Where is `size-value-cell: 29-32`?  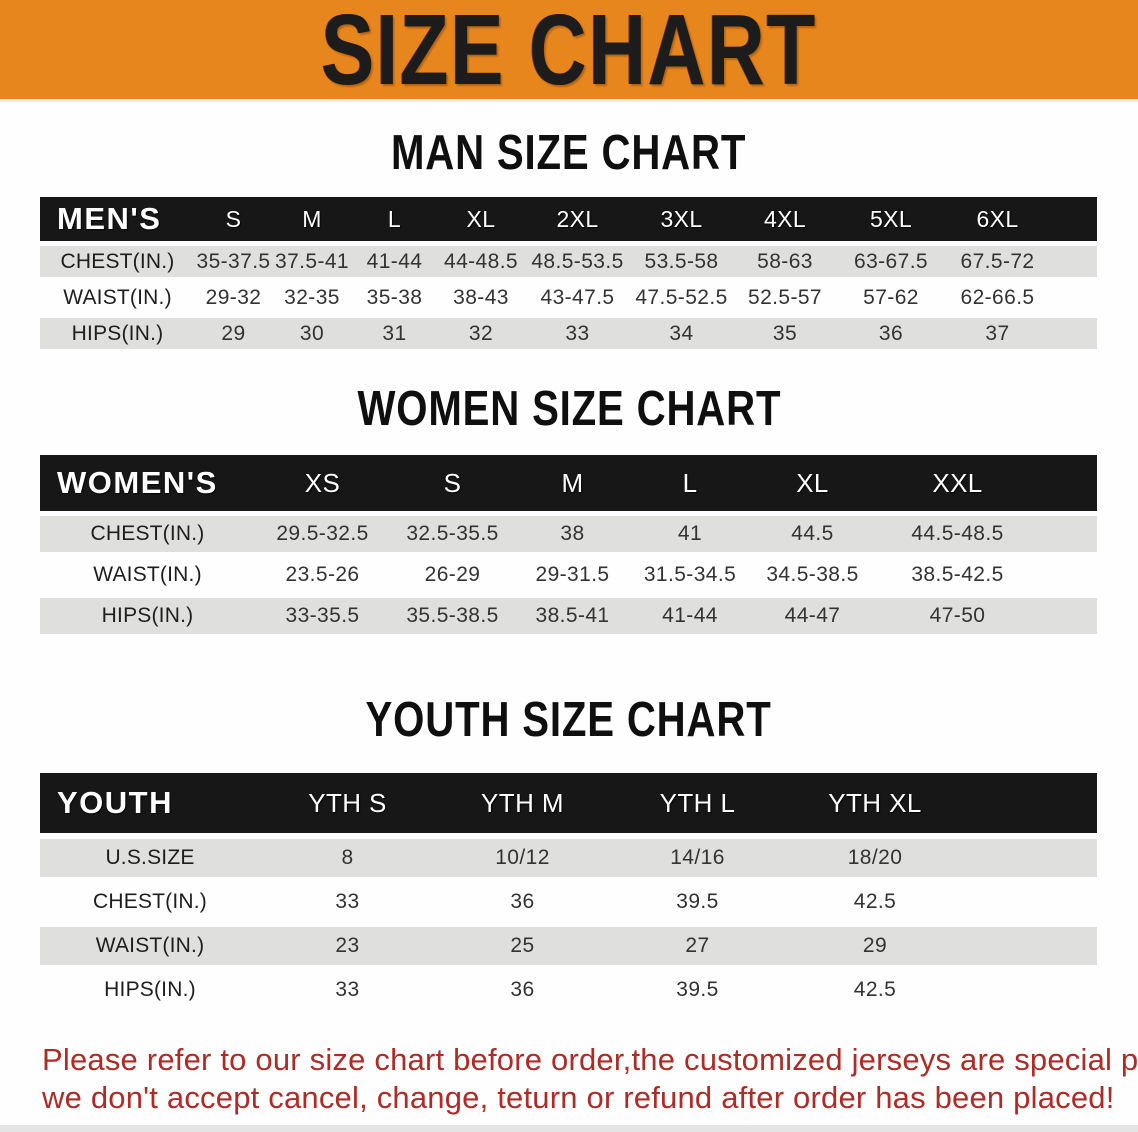 size-value-cell: 29-32 is located at coordinates (233, 297).